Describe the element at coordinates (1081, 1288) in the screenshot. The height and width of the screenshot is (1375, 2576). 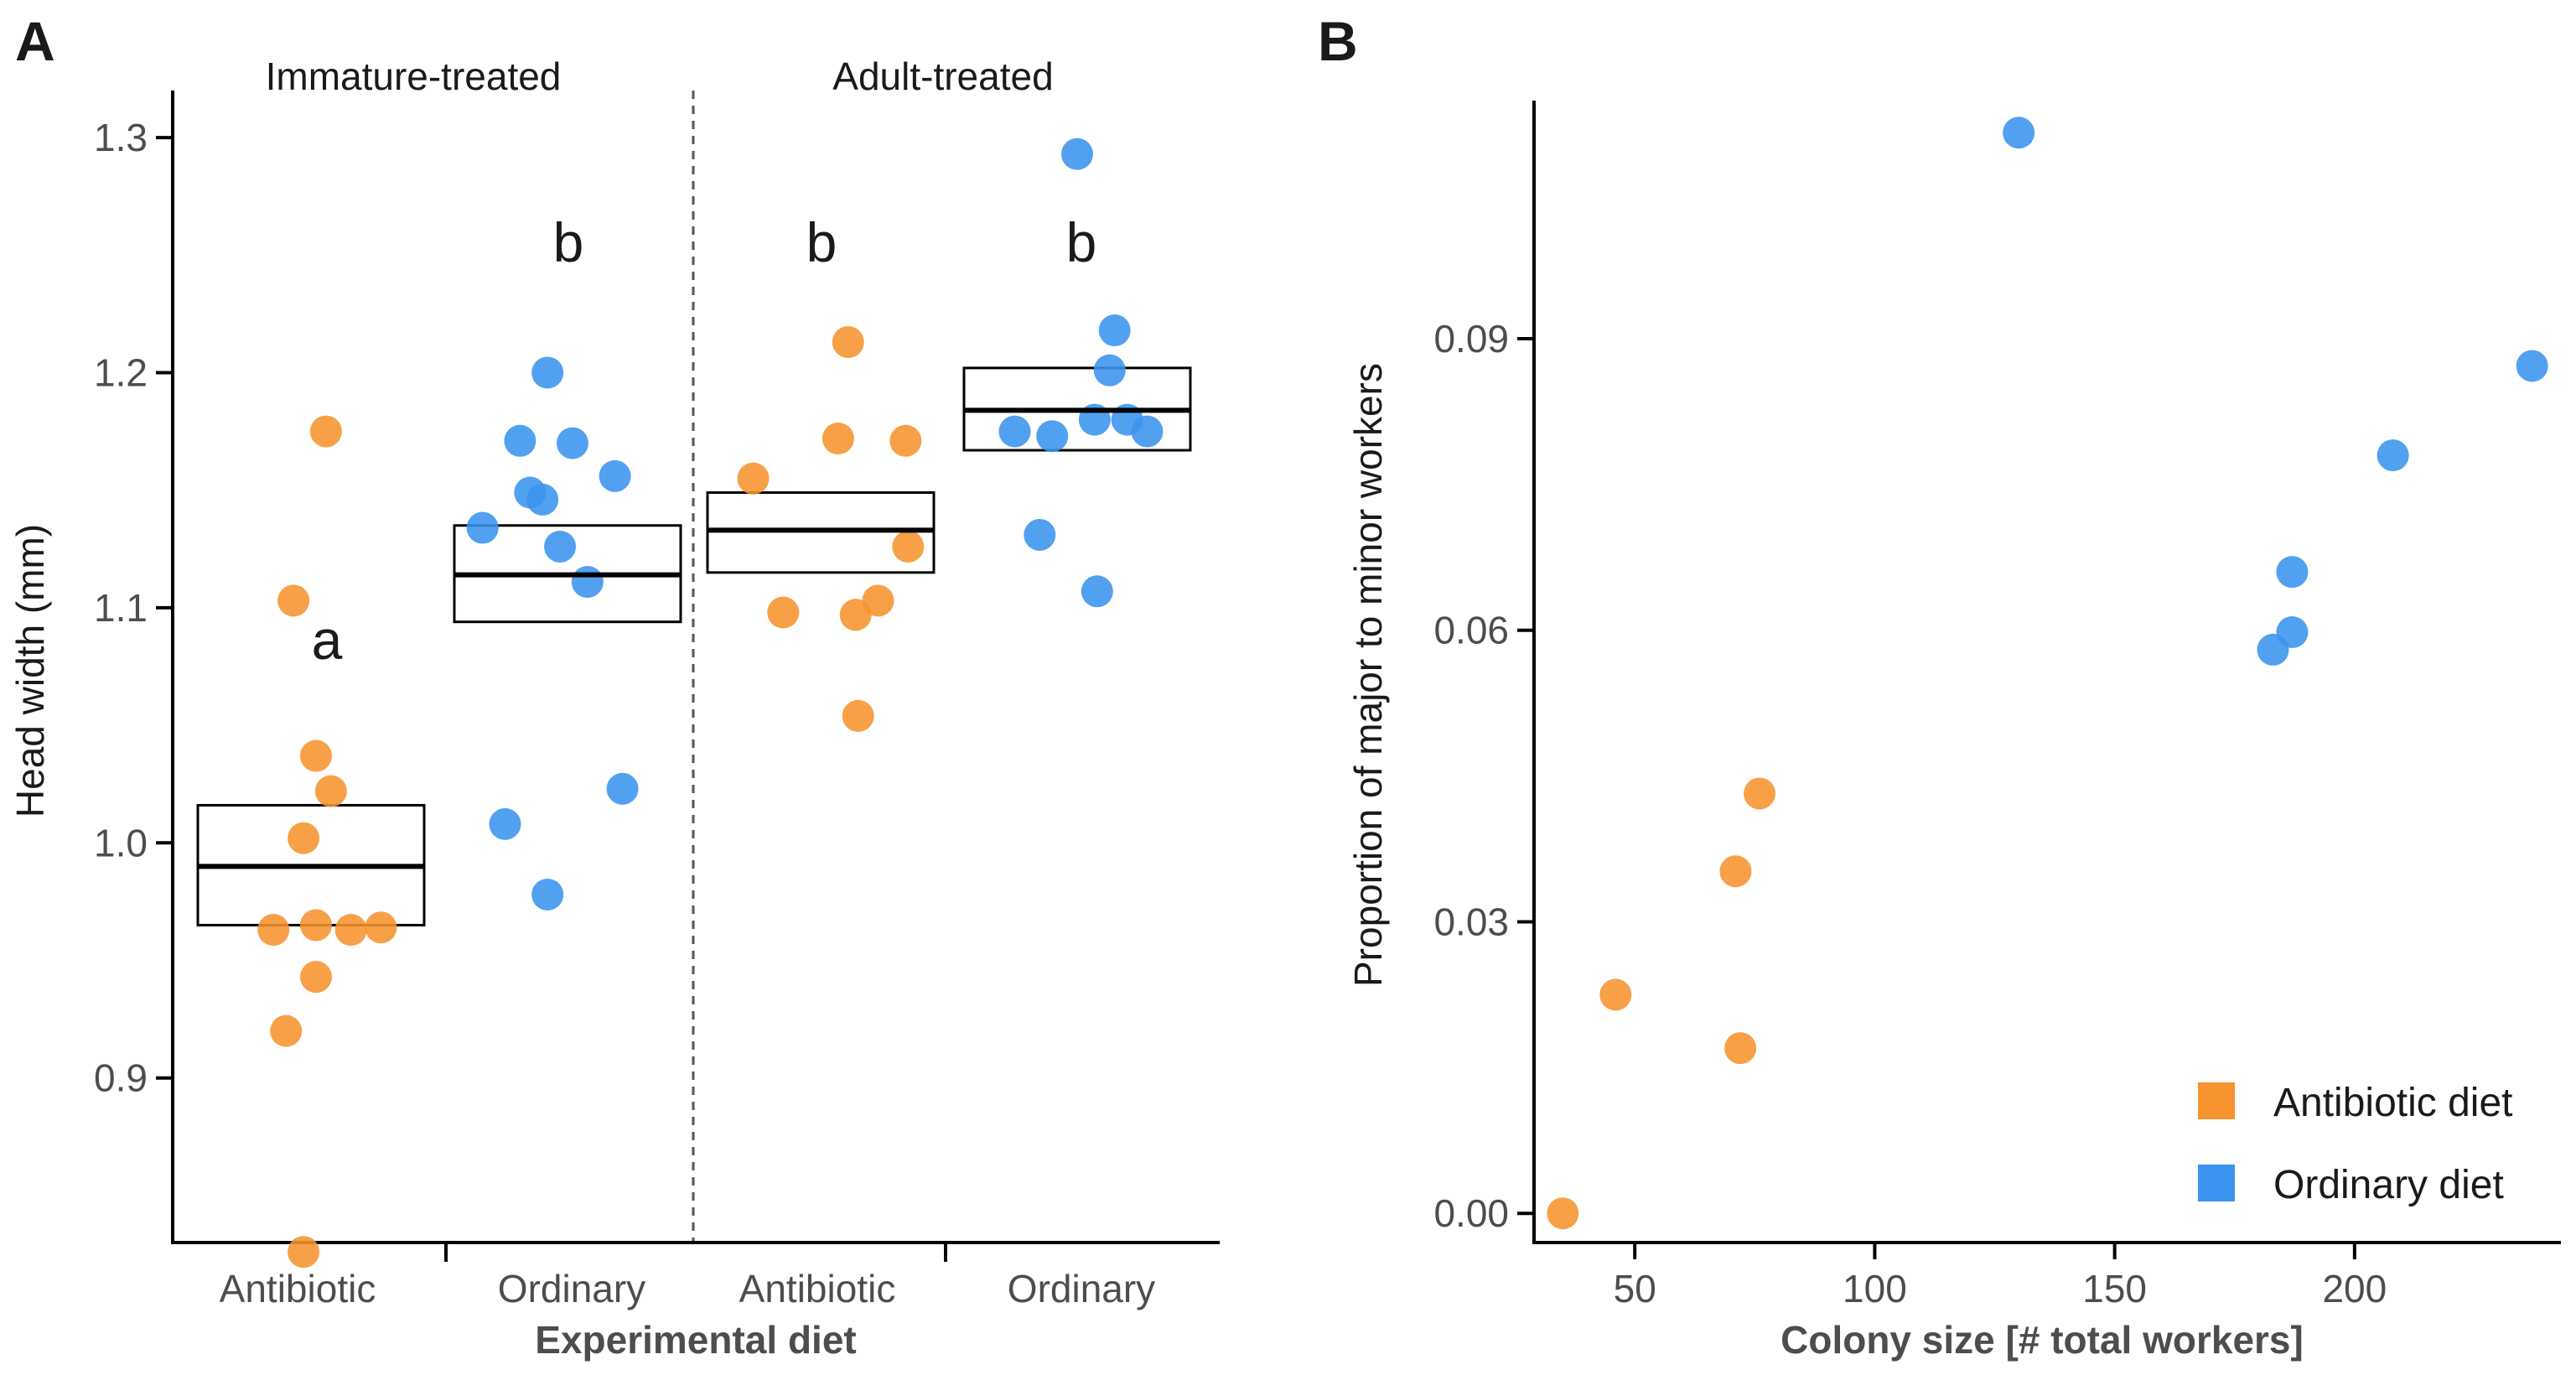
I see `x-label-adult-ordinary: Ordinary` at that location.